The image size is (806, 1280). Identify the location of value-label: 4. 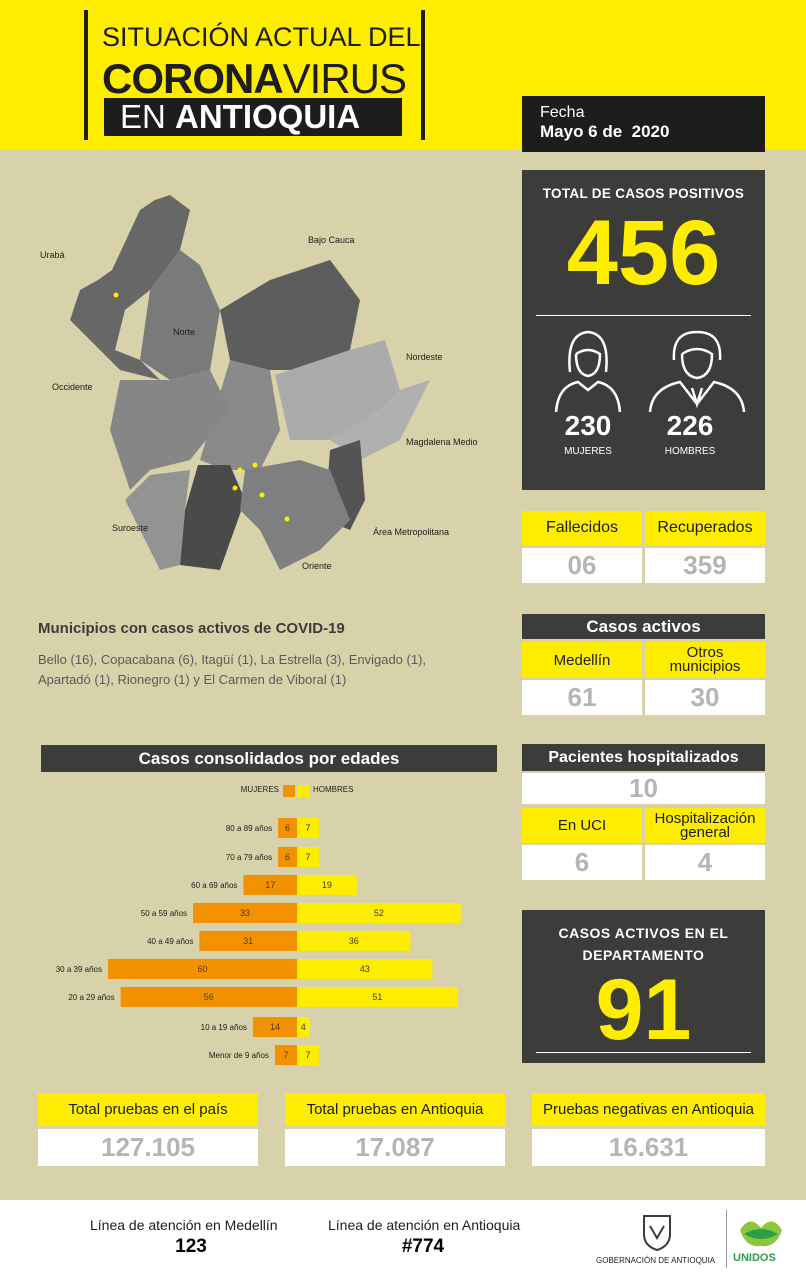
(303, 1027).